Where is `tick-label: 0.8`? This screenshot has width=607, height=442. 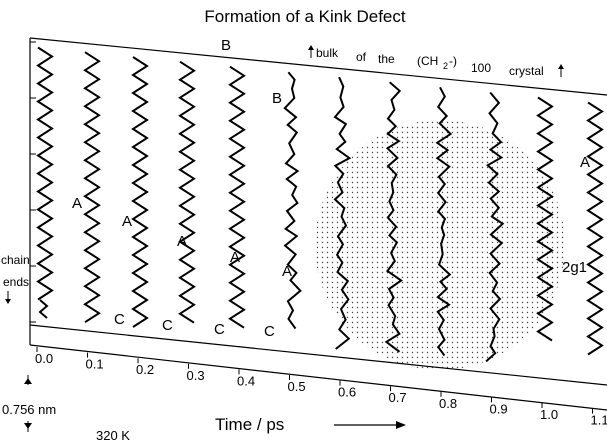
tick-label: 0.8 is located at coordinates (448, 403).